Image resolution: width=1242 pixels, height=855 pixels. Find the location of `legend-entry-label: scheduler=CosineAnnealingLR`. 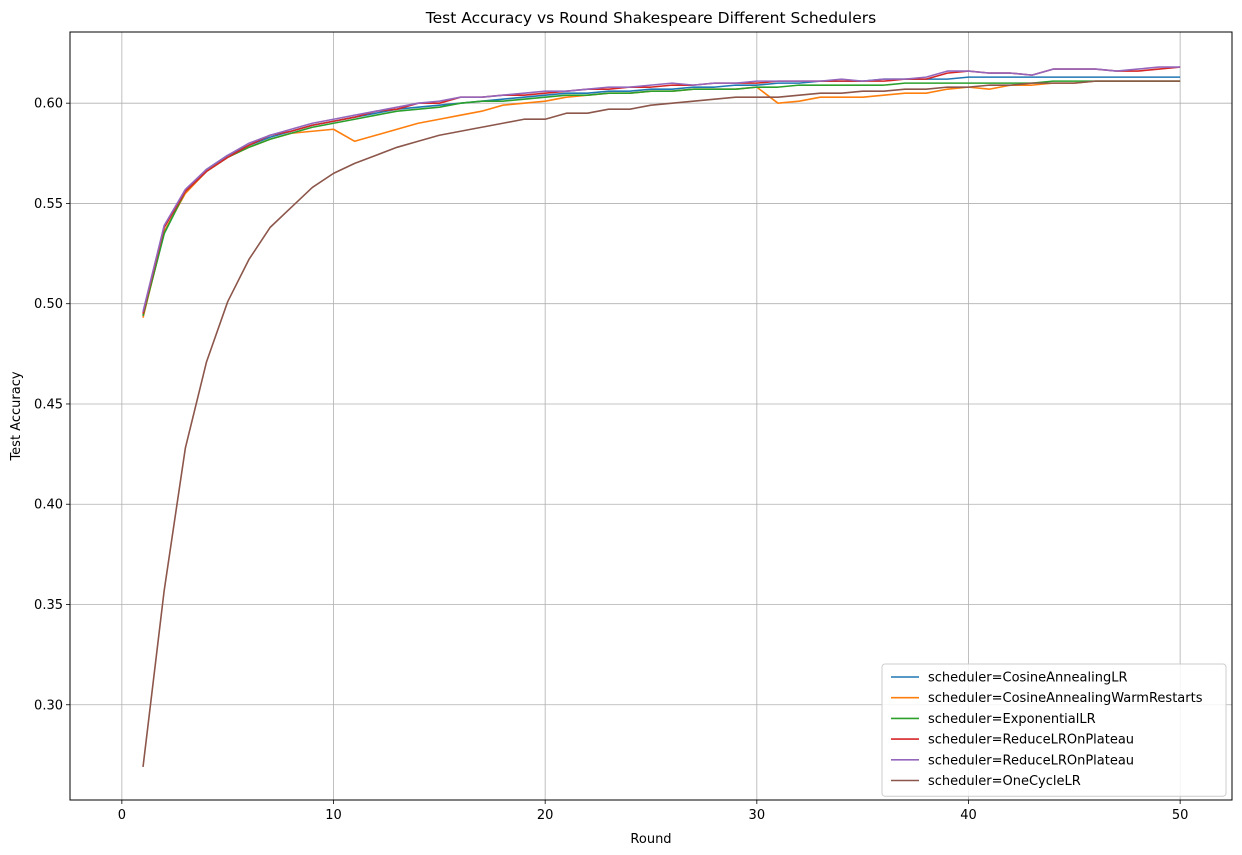

legend-entry-label: scheduler=CosineAnnealingLR is located at coordinates (1027, 678).